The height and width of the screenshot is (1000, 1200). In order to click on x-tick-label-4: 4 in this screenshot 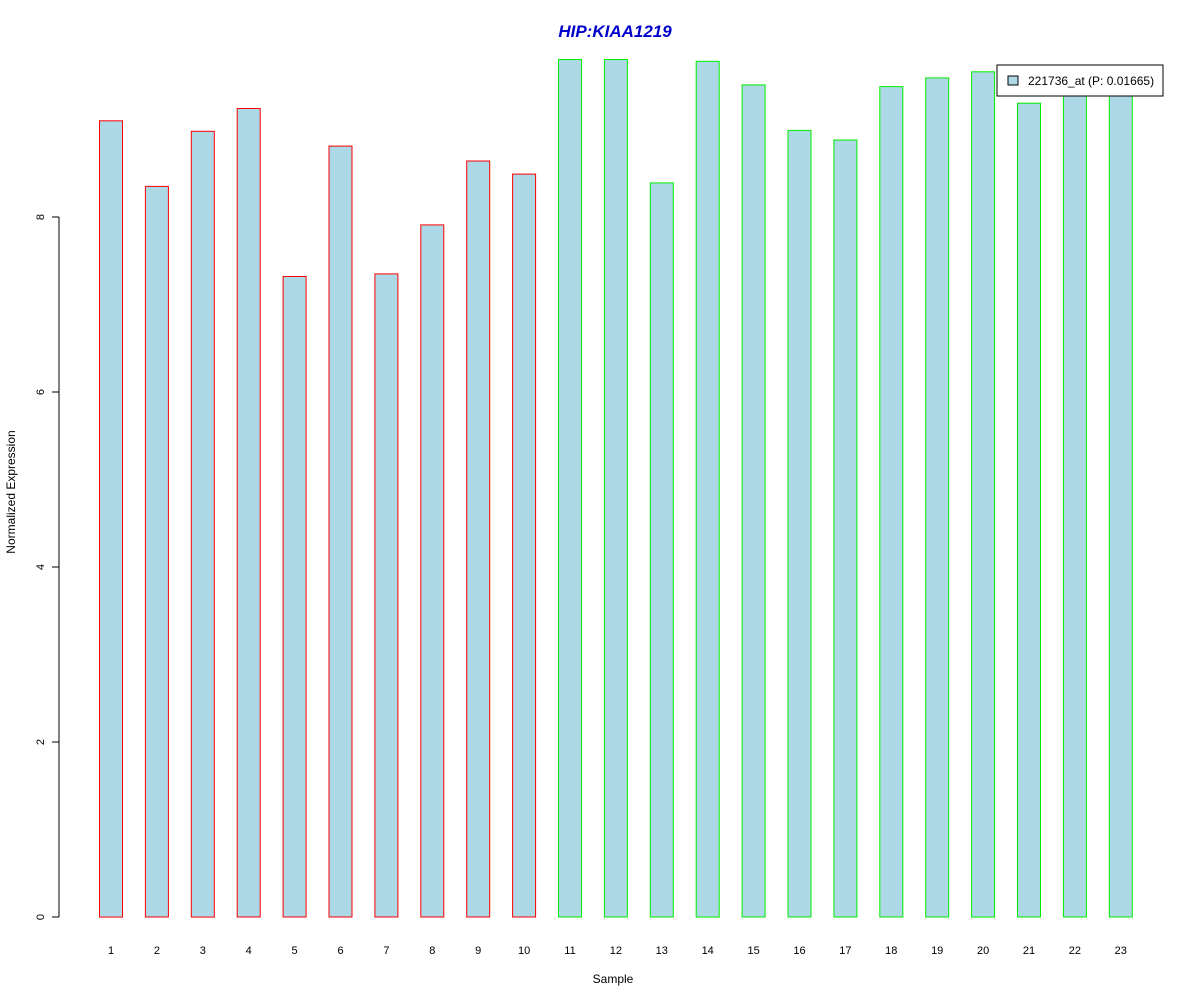, I will do `click(249, 951)`.